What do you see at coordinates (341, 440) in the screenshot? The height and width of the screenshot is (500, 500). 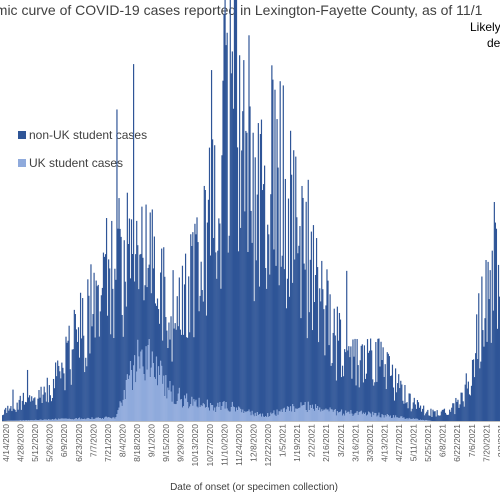 I see `x-tick-label: 3/2/2021` at bounding box center [341, 440].